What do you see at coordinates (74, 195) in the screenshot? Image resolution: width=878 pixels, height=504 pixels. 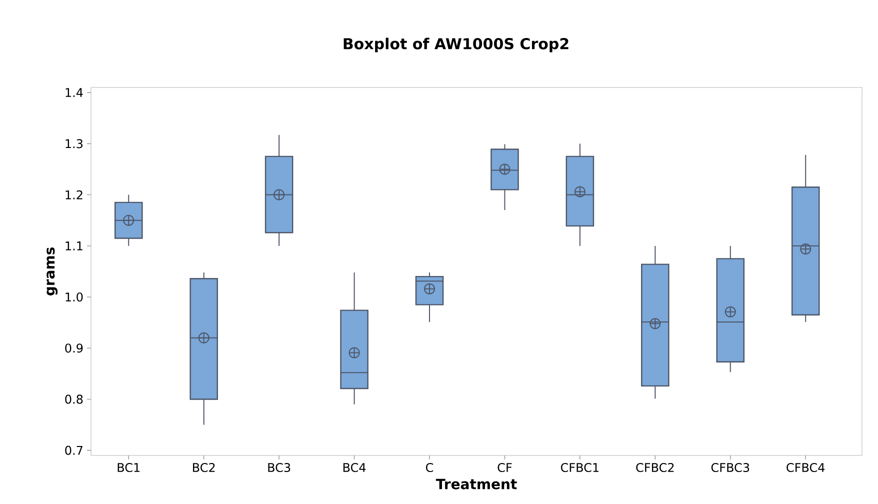 I see `y-tick-label: 1.2` at bounding box center [74, 195].